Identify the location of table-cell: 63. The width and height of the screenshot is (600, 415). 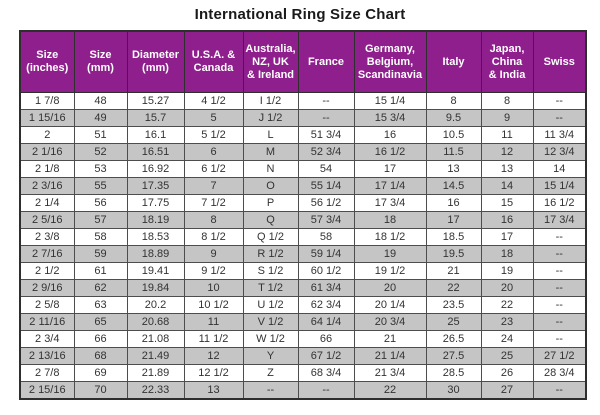
(100, 305).